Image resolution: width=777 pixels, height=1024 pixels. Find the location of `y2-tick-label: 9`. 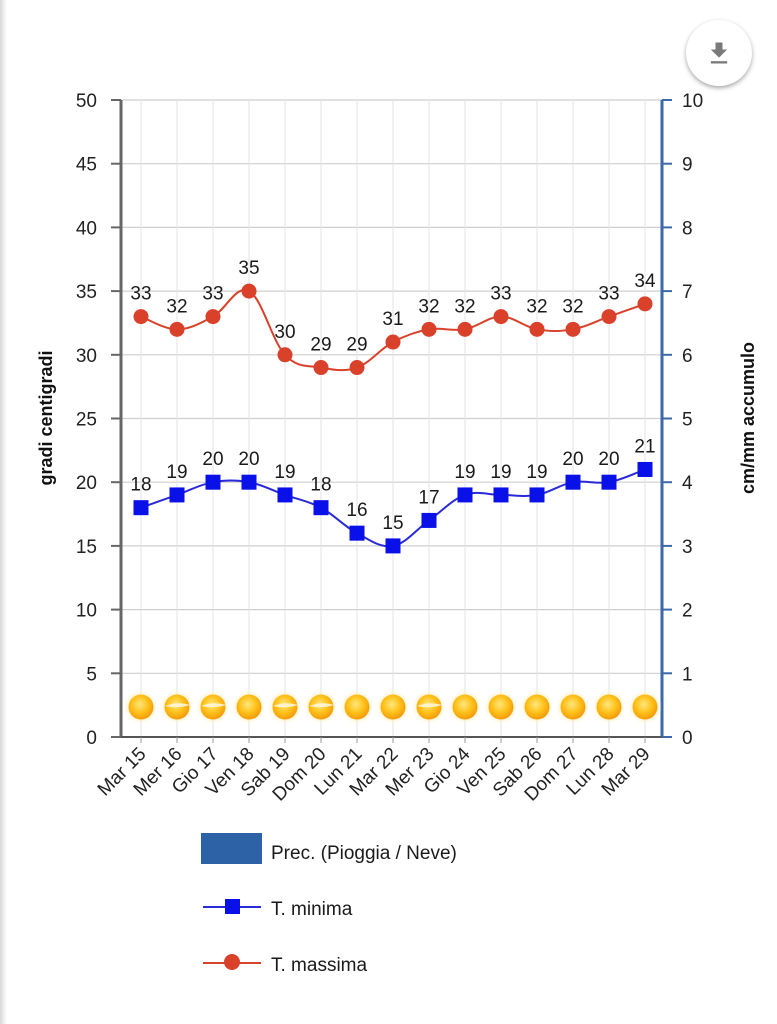

y2-tick-label: 9 is located at coordinates (687, 165).